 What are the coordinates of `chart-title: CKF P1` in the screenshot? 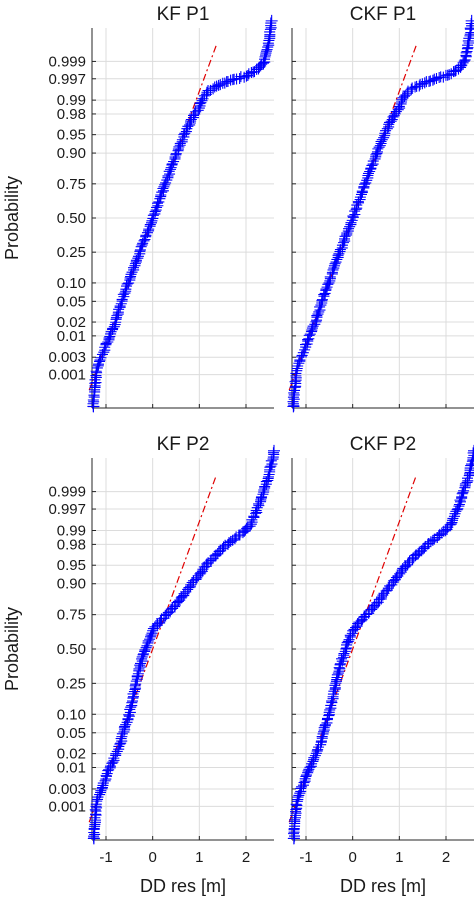 It's located at (383, 14).